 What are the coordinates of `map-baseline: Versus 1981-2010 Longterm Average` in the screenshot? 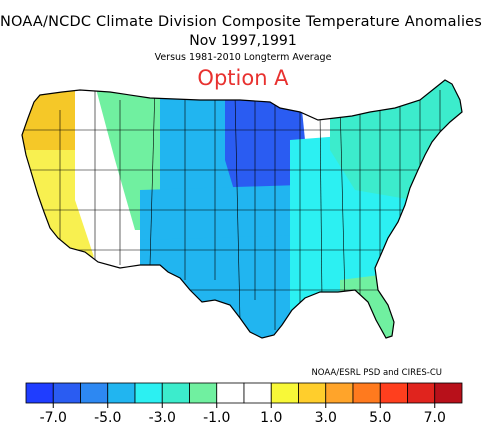 It's located at (243, 57).